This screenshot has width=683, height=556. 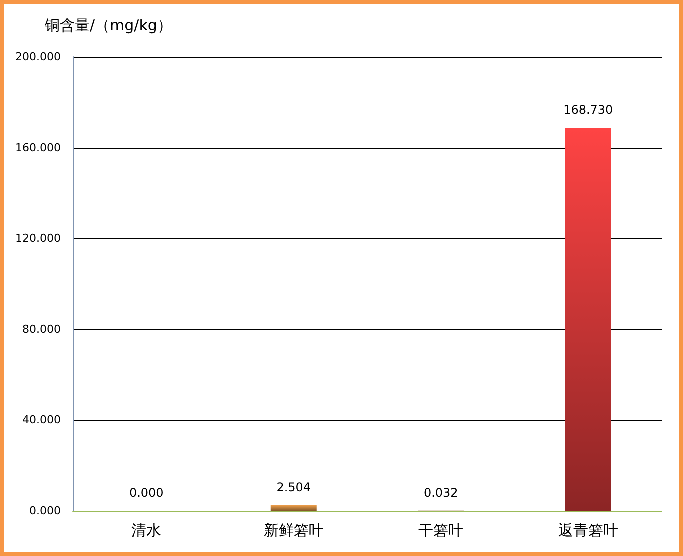 What do you see at coordinates (589, 109) in the screenshot?
I see `data-label: 168.730` at bounding box center [589, 109].